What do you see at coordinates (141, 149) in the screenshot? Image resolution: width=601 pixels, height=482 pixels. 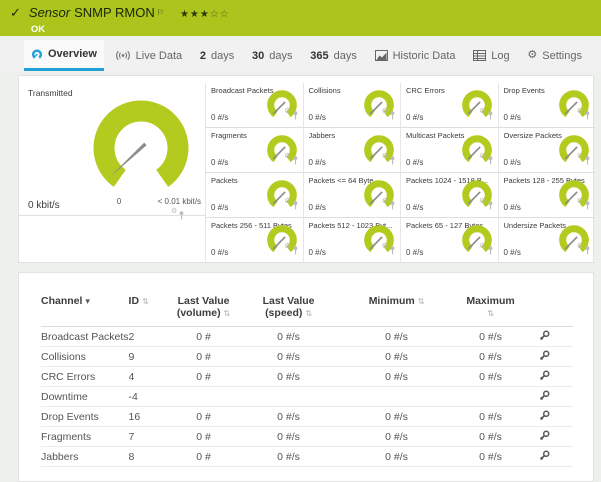 I see `transmitted-gauge` at bounding box center [141, 149].